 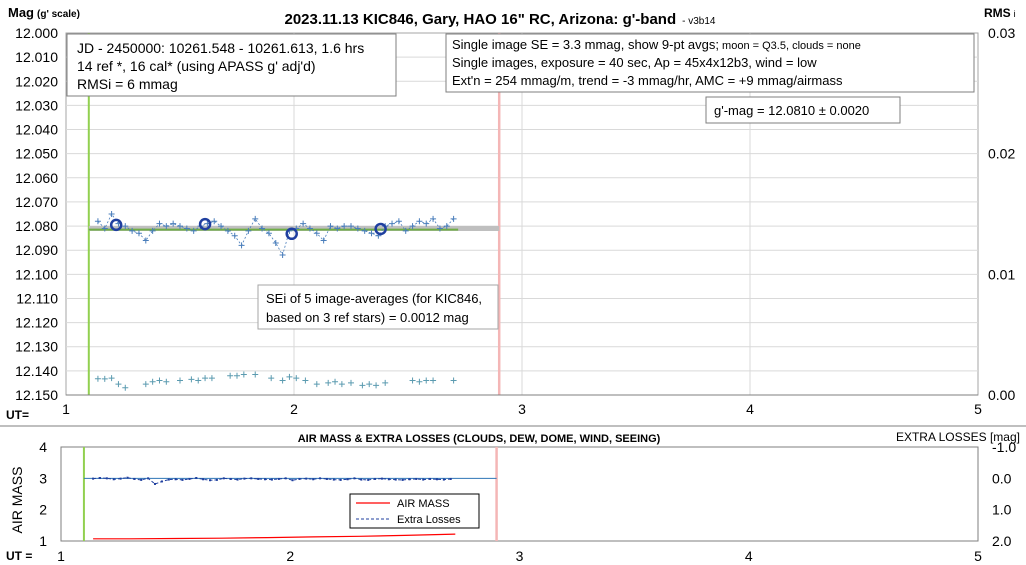 What do you see at coordinates (423, 504) in the screenshot?
I see `legend-airmass-label: AIR MASS` at bounding box center [423, 504].